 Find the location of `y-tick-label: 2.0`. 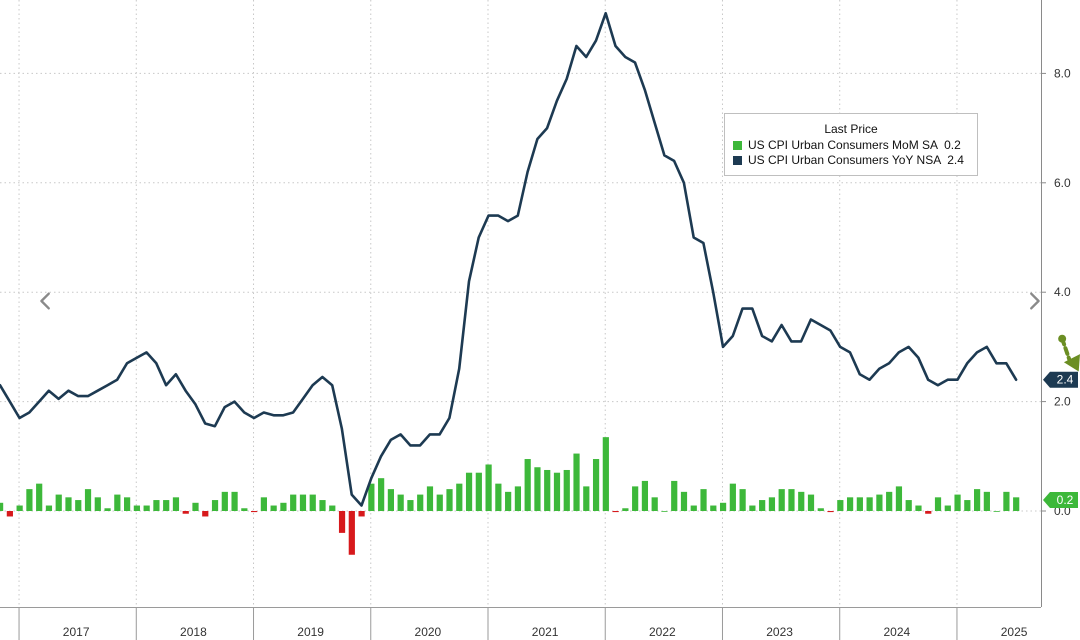

y-tick-label: 2.0 is located at coordinates (1062, 402).